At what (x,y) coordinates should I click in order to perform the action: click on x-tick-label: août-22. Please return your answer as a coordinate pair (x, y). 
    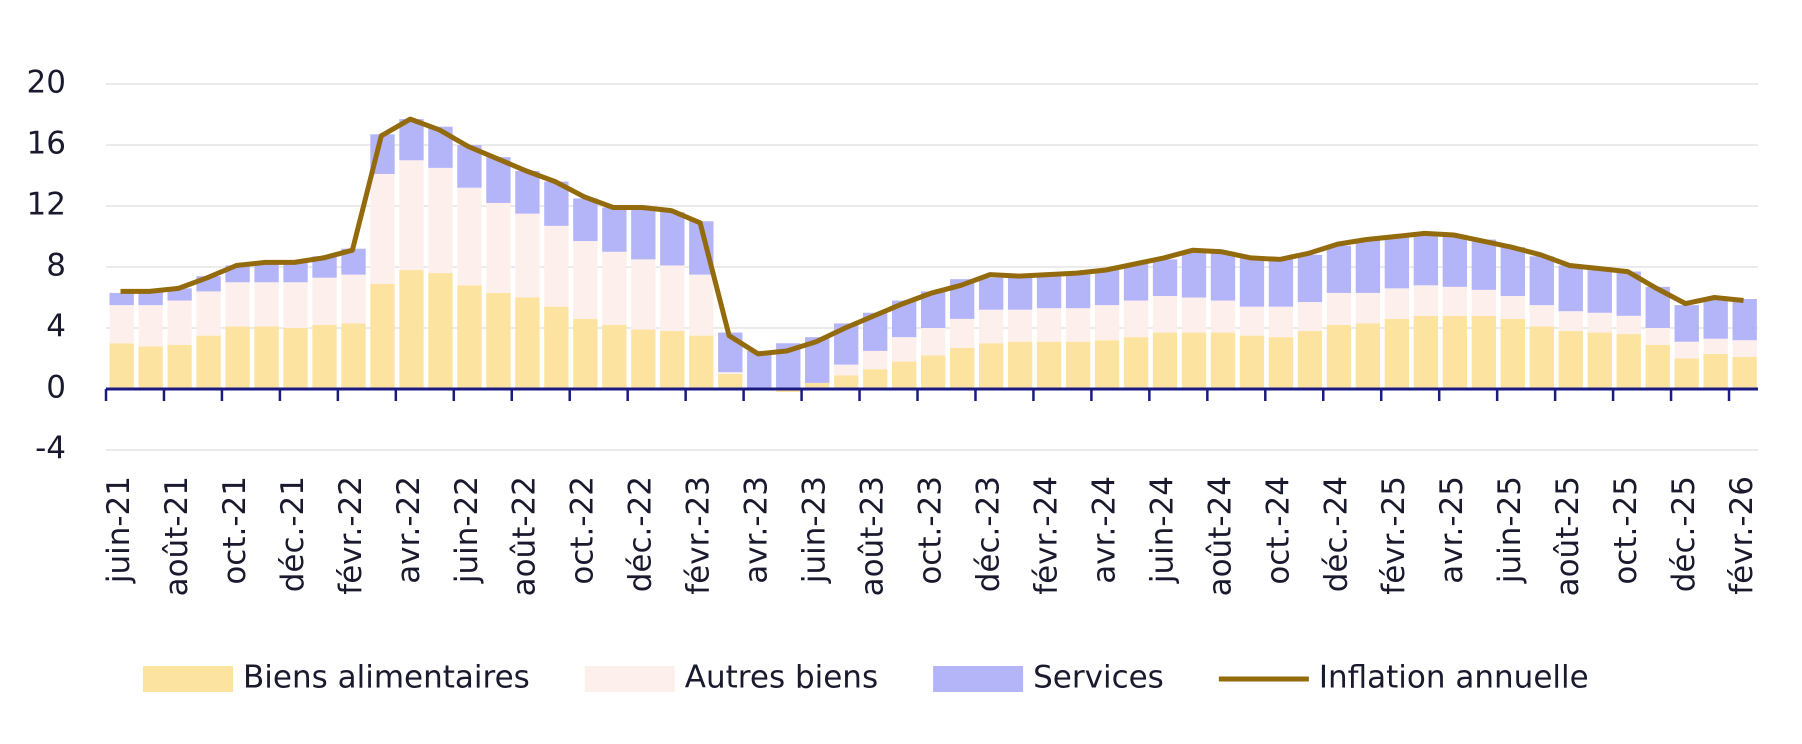
    Looking at the image, I should click on (525, 536).